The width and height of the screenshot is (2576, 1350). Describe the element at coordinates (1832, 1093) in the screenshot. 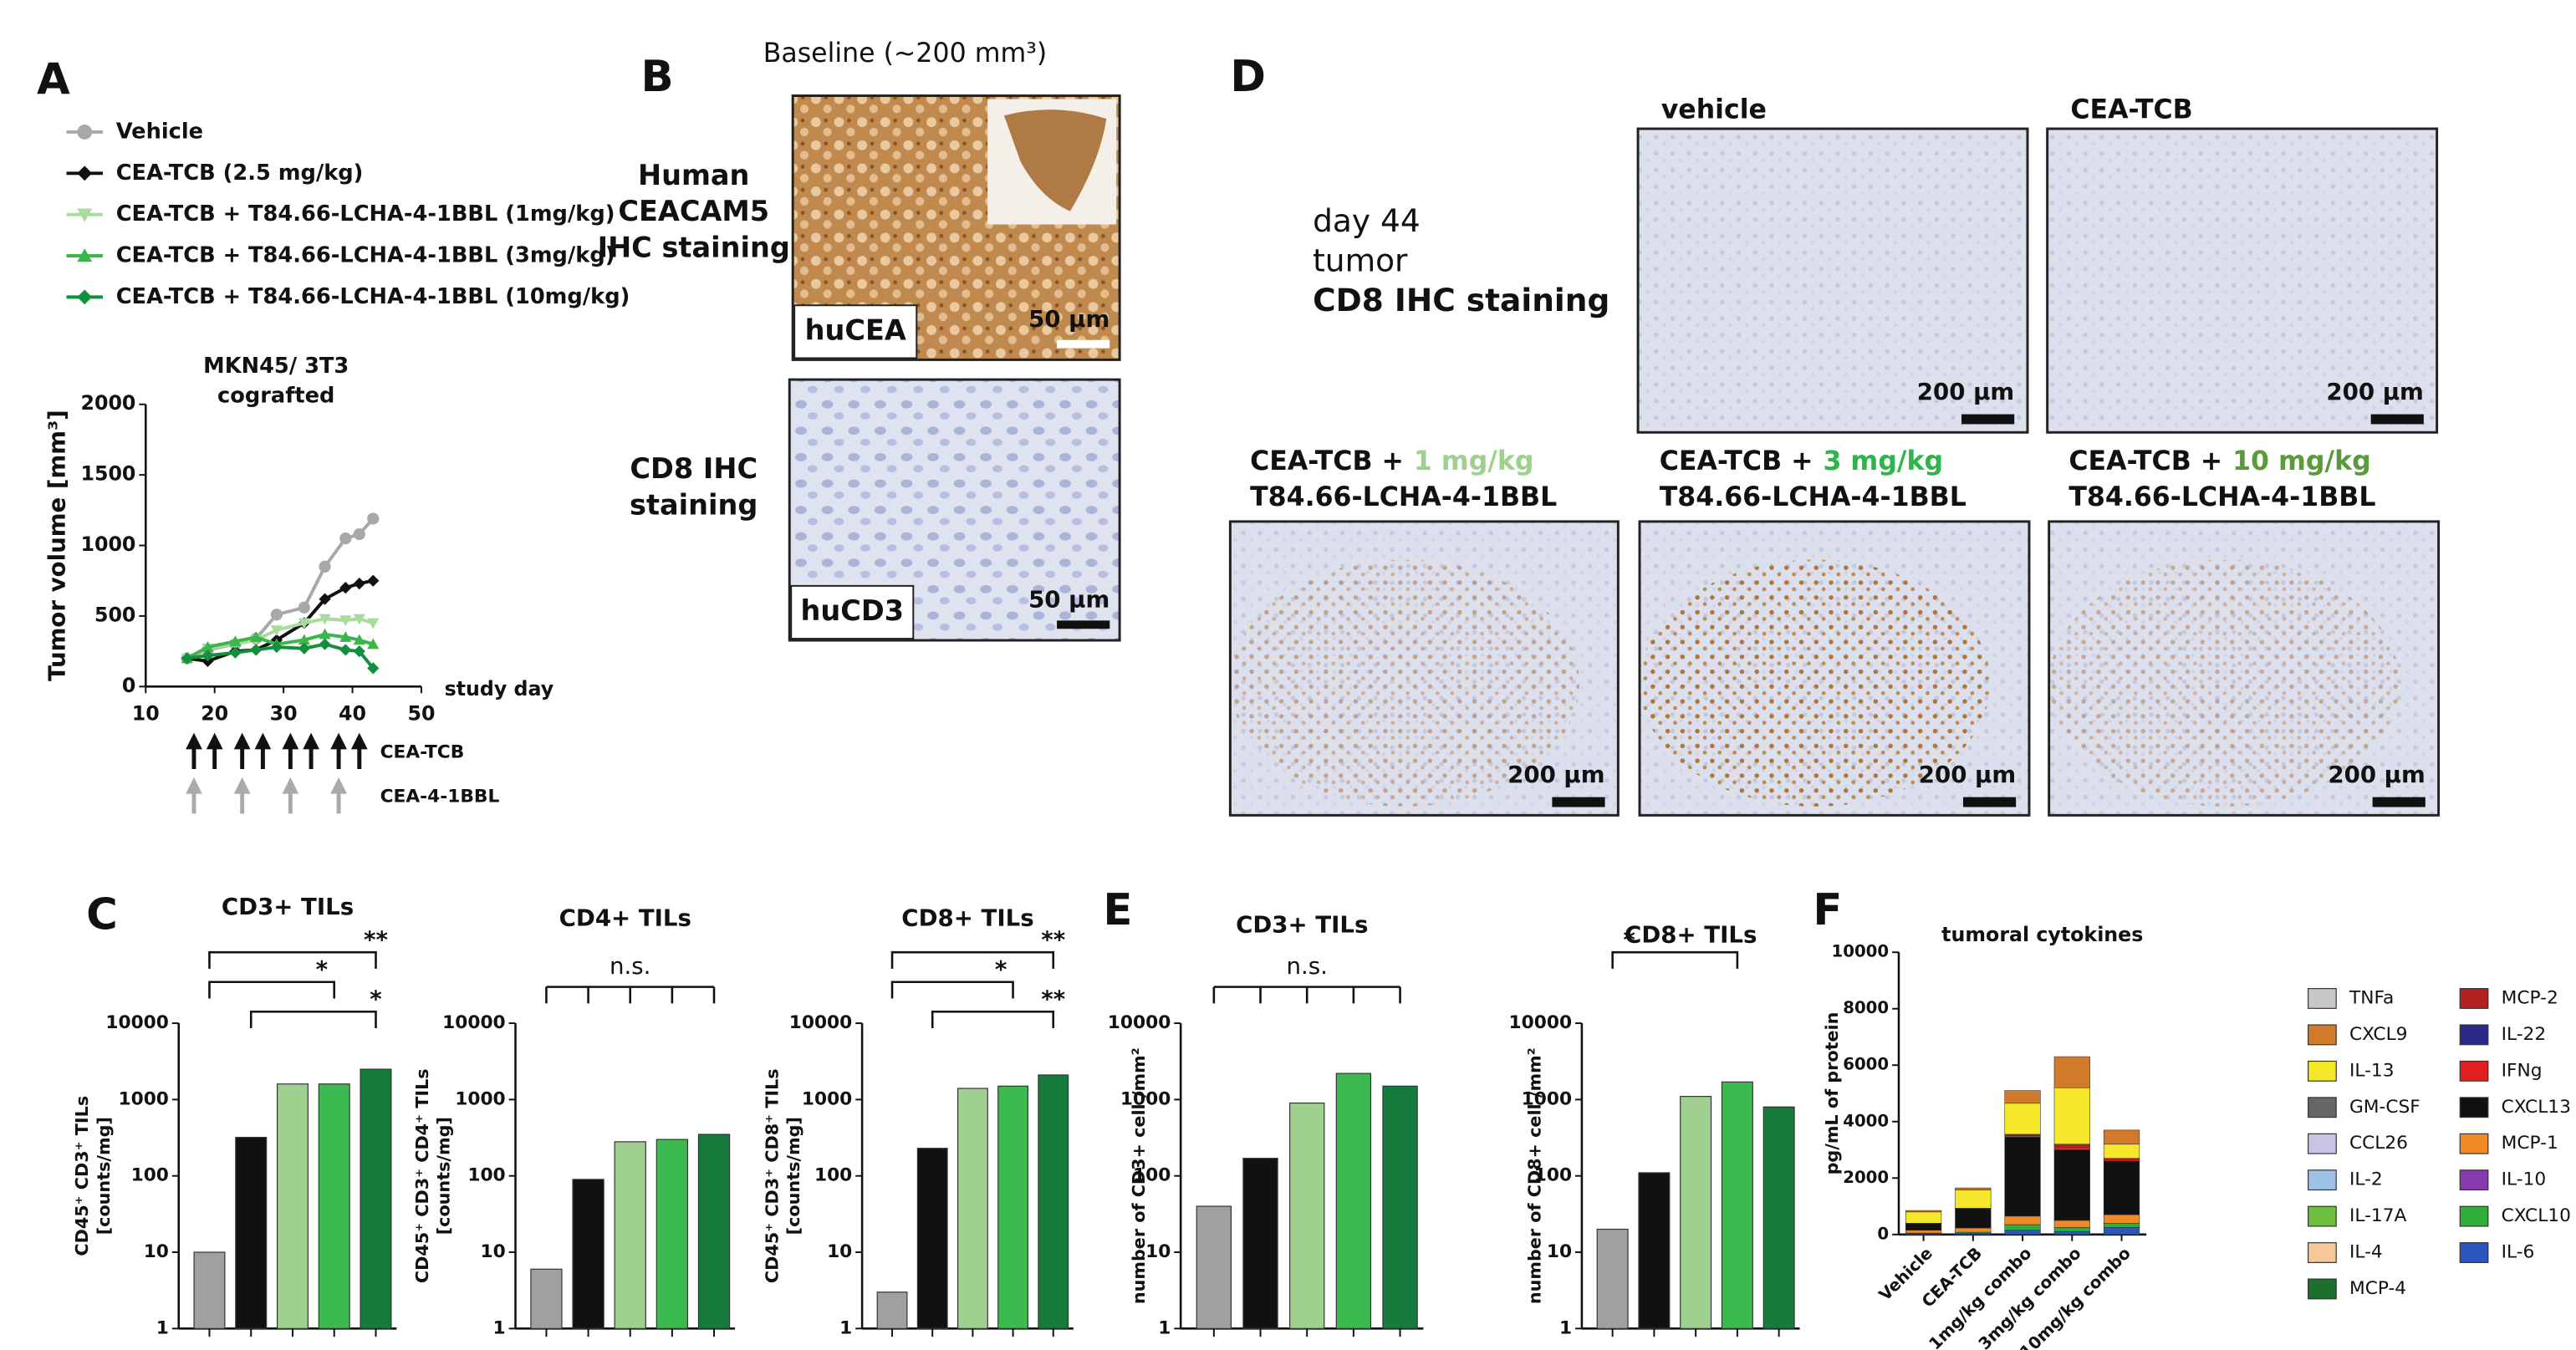

I see `y-axis-label: pg/mL of protein` at that location.